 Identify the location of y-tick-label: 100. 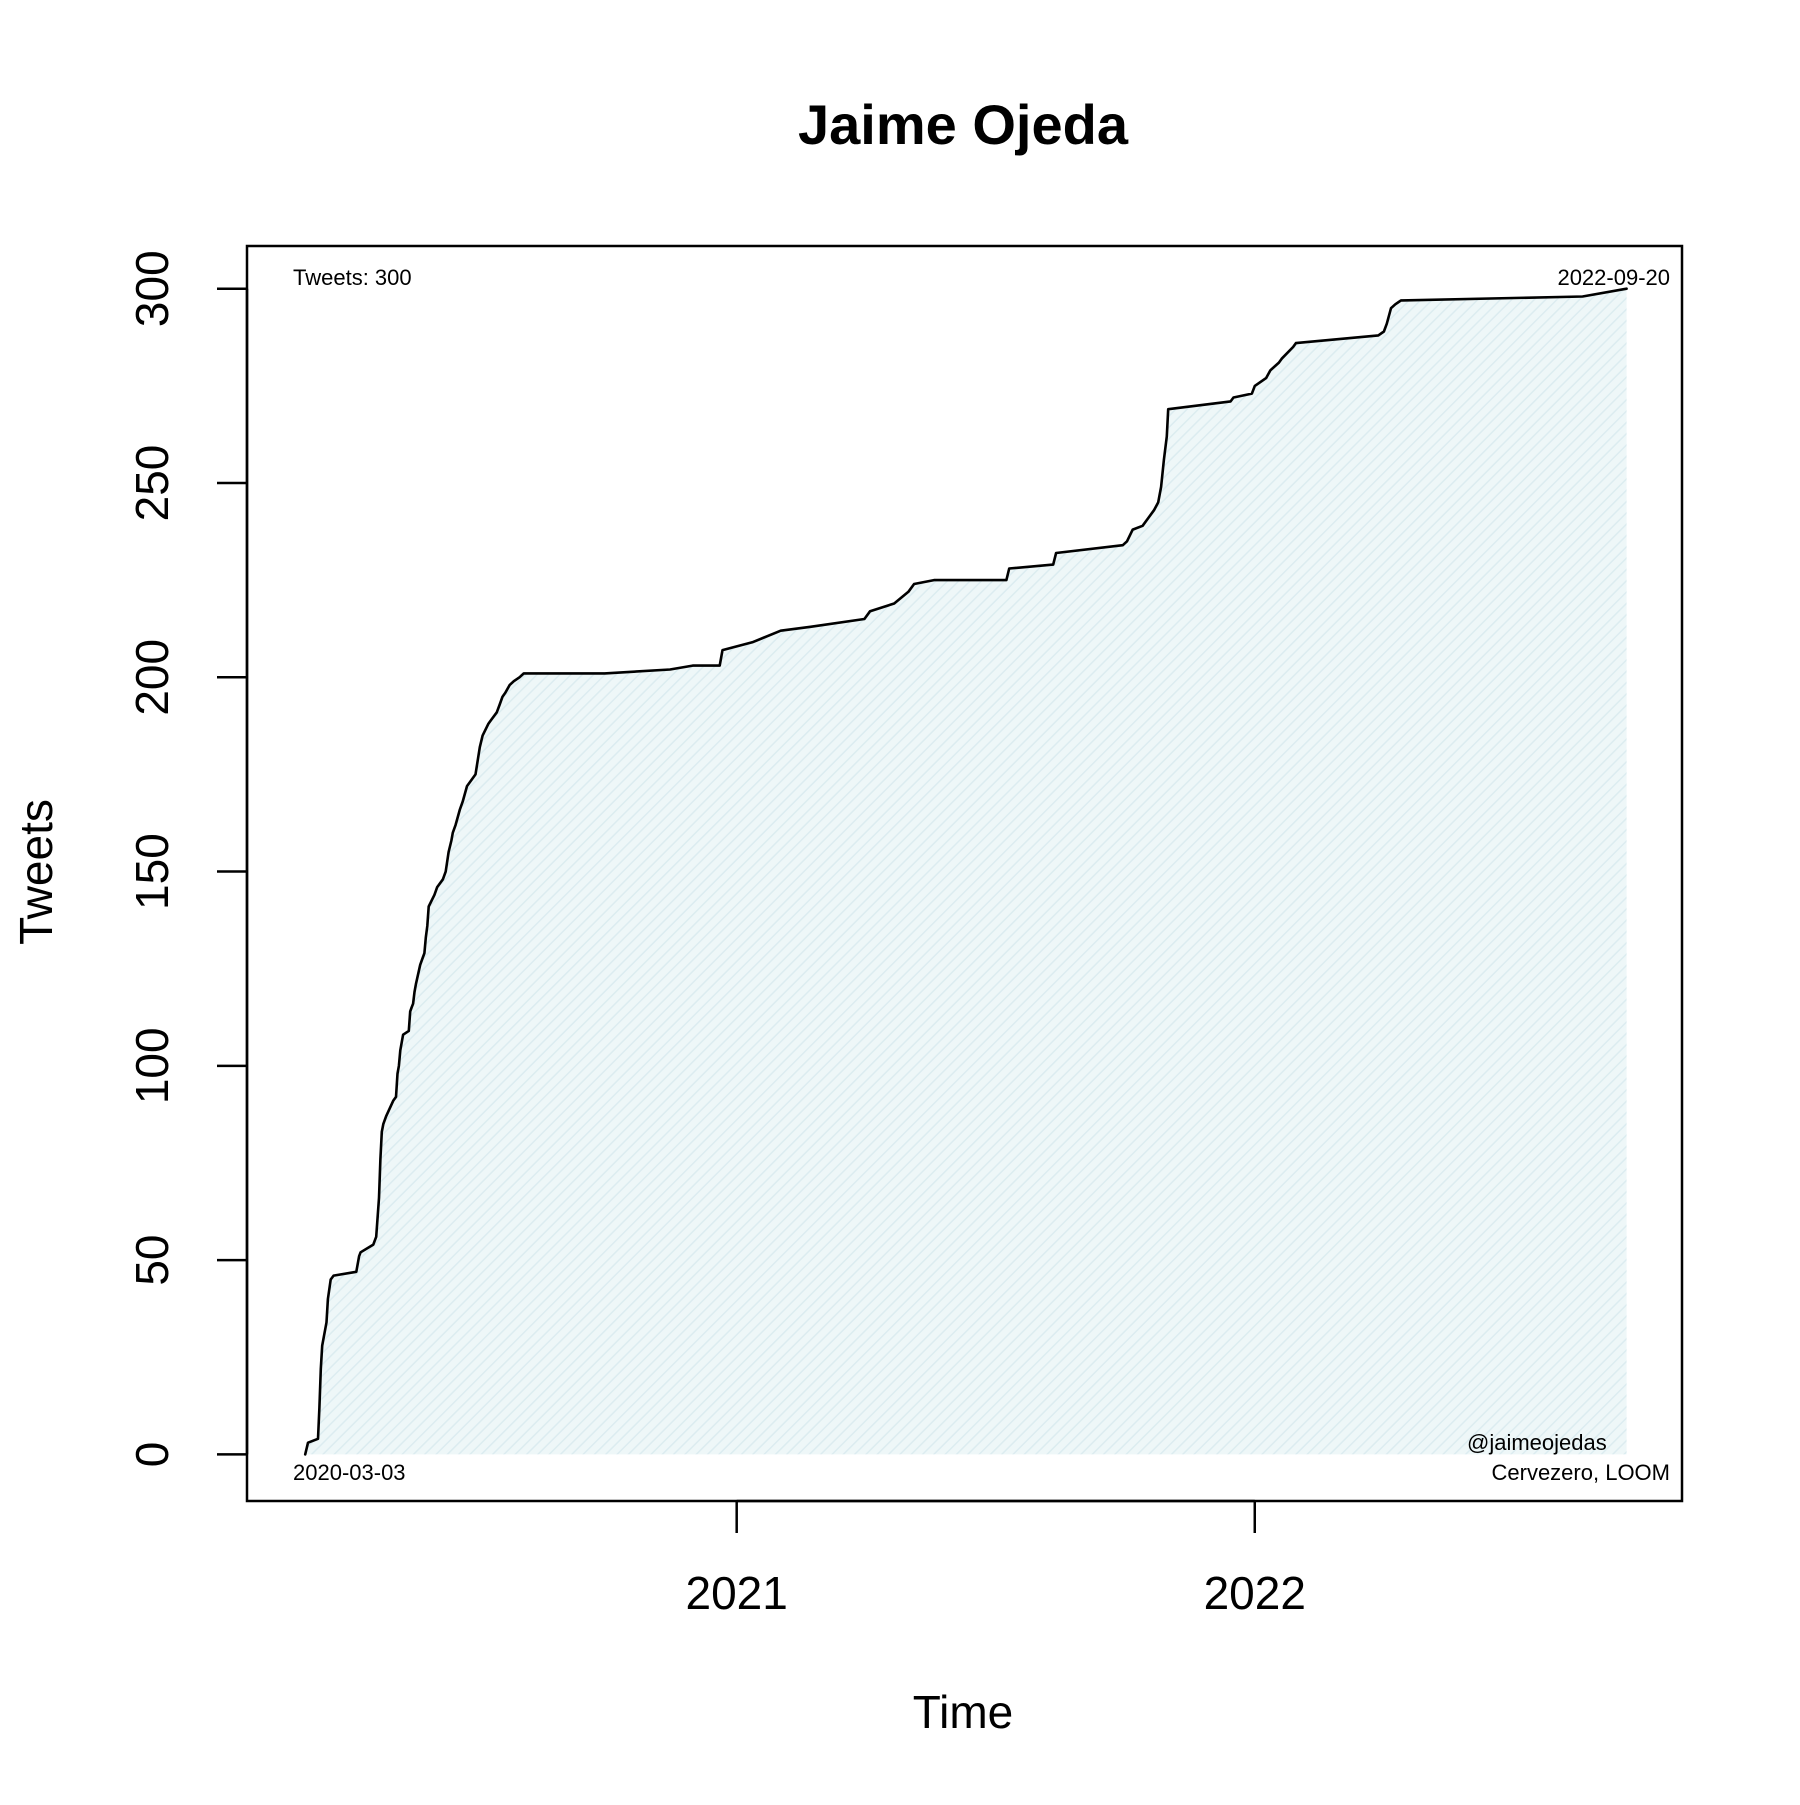
(152, 1065).